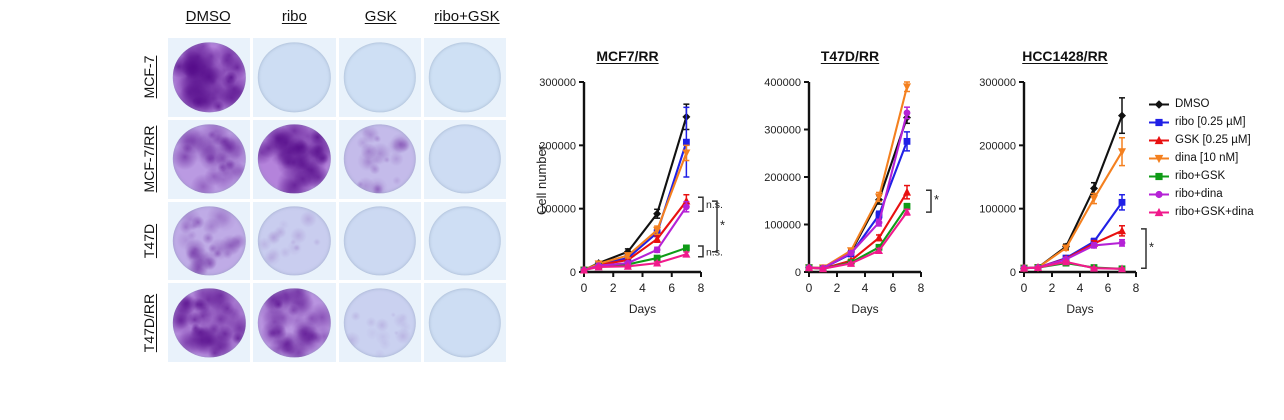  What do you see at coordinates (1200, 176) in the screenshot?
I see `legend-item-label: ribo+GSK` at bounding box center [1200, 176].